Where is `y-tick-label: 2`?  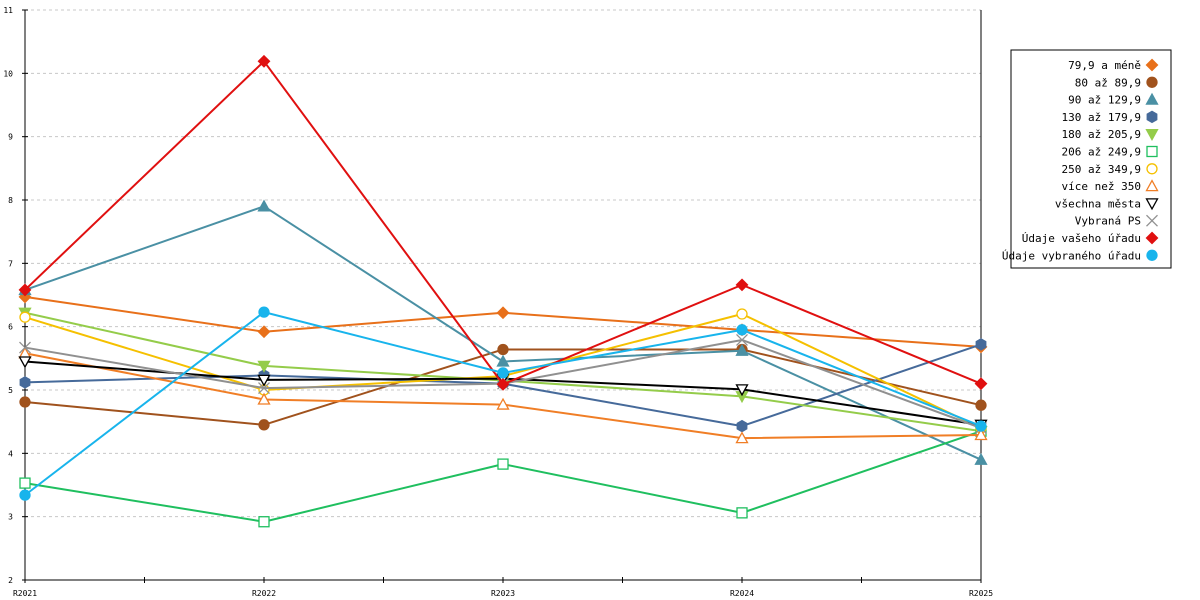 y-tick-label: 2 is located at coordinates (10, 580).